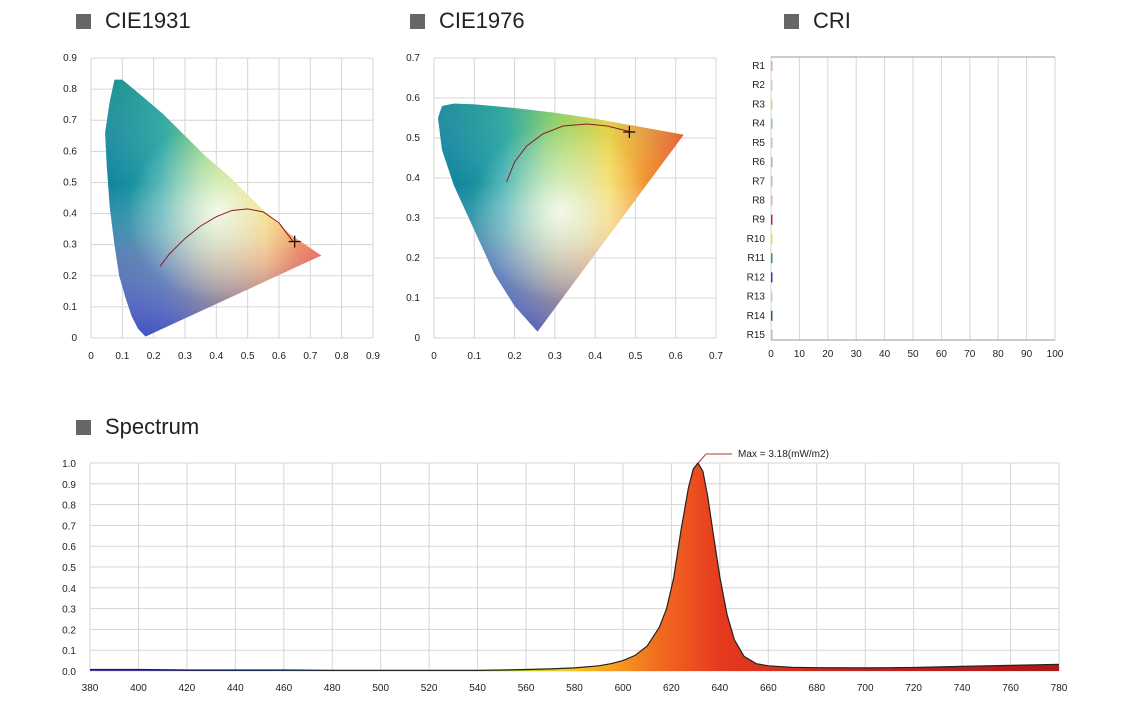 The image size is (1122, 722). I want to click on spectrum-x-tick: 380, so click(90, 688).